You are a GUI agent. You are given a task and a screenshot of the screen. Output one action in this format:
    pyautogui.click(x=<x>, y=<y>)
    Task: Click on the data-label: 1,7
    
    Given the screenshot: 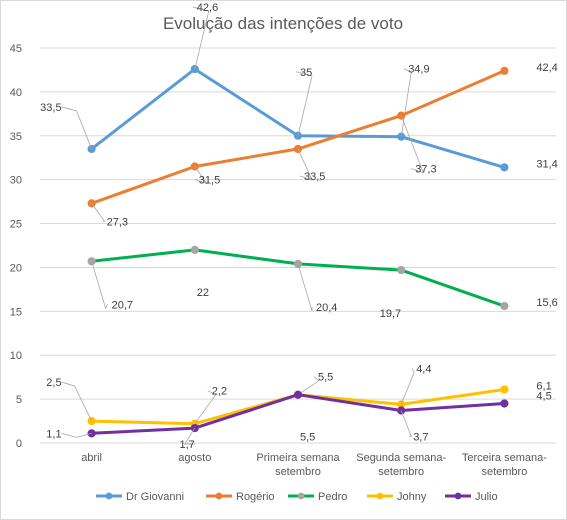 What is the action you would take?
    pyautogui.click(x=187, y=445)
    